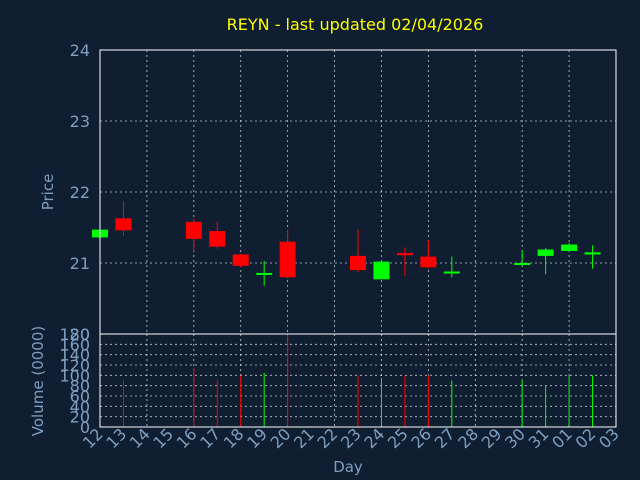 The image size is (640, 480). What do you see at coordinates (80, 50) in the screenshot?
I see `price-tick-label: 24` at bounding box center [80, 50].